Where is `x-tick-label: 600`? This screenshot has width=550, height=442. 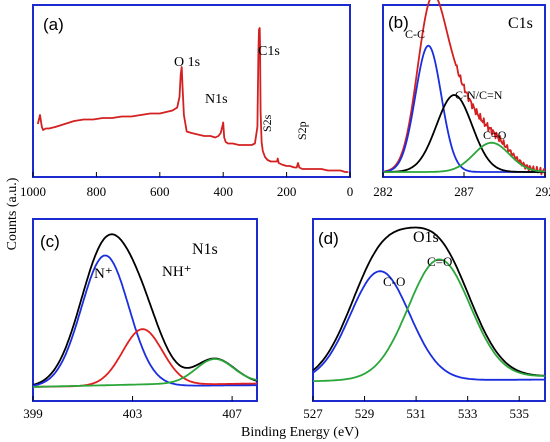
x-tick-label: 600 is located at coordinates (160, 191).